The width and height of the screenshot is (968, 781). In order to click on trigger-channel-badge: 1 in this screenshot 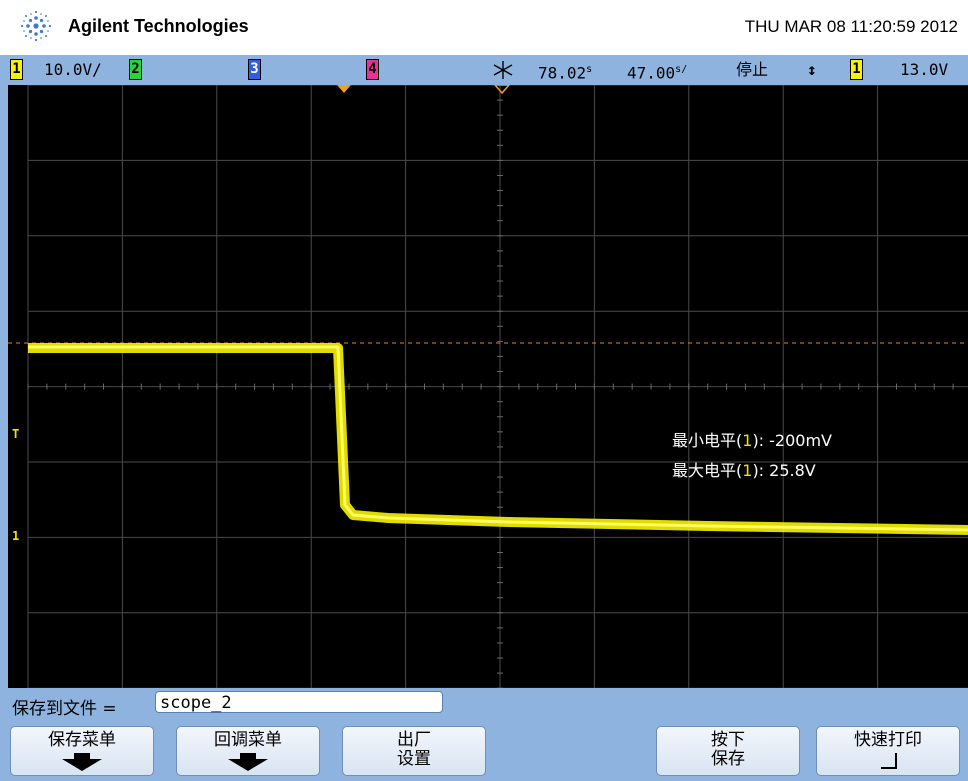, I will do `click(856, 69)`.